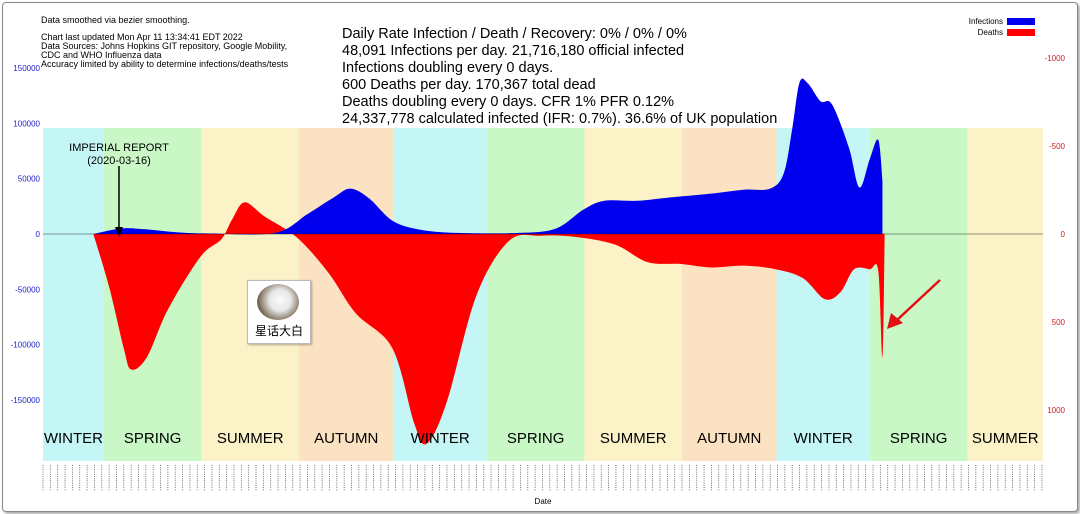 This screenshot has height=514, width=1080. I want to click on stats-line: 600 Deaths per day. 170,367 total dead, so click(469, 85).